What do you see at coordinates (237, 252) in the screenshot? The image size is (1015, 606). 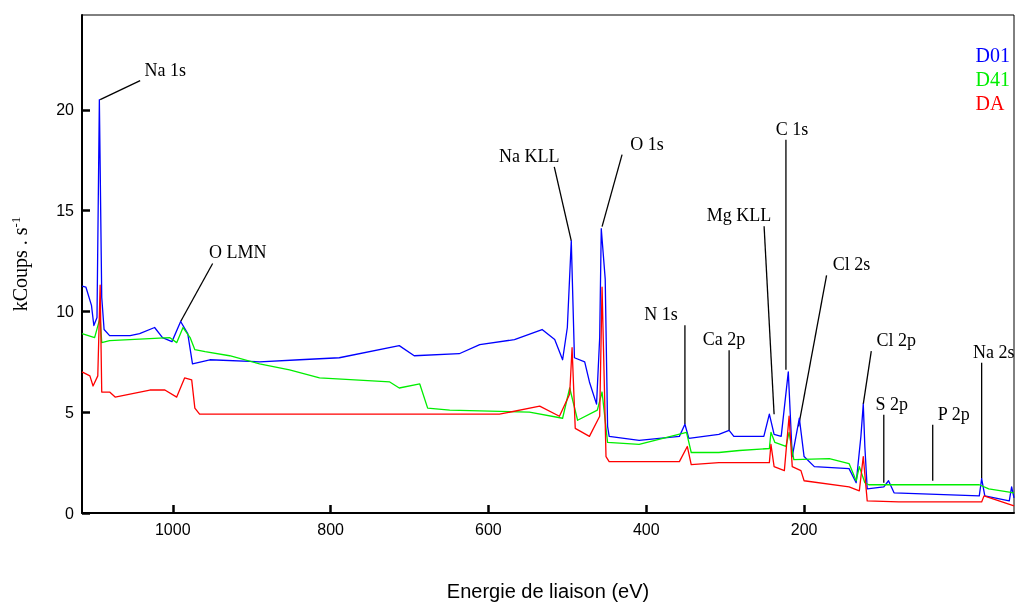 I see `annotation: O LMN` at bounding box center [237, 252].